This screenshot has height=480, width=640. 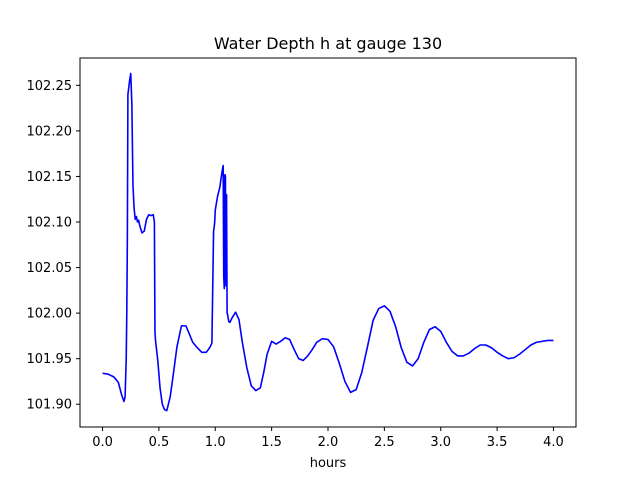 I want to click on x-tick-label: 4.0, so click(x=553, y=442).